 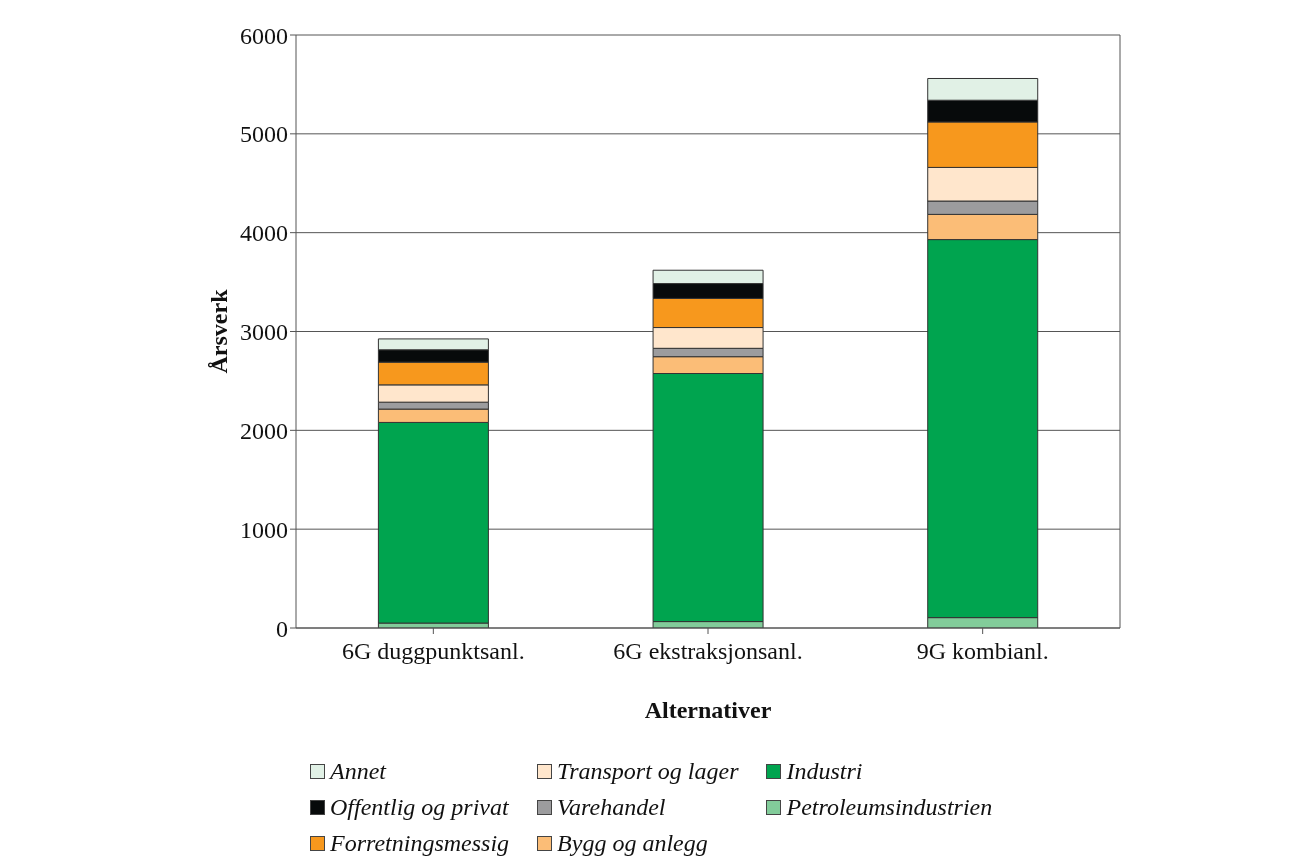 I want to click on y-tick-label: 1000, so click(x=264, y=529).